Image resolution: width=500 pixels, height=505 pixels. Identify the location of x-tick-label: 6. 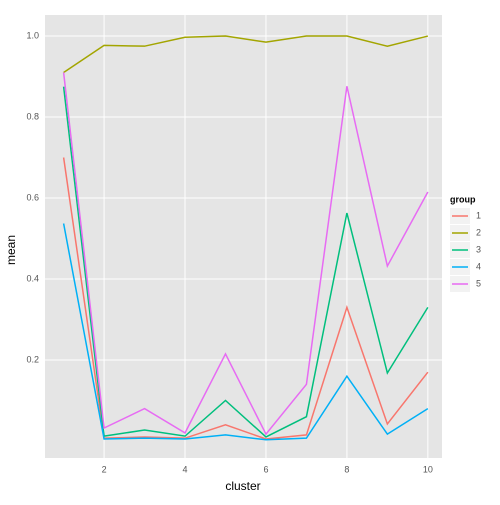
(265, 469).